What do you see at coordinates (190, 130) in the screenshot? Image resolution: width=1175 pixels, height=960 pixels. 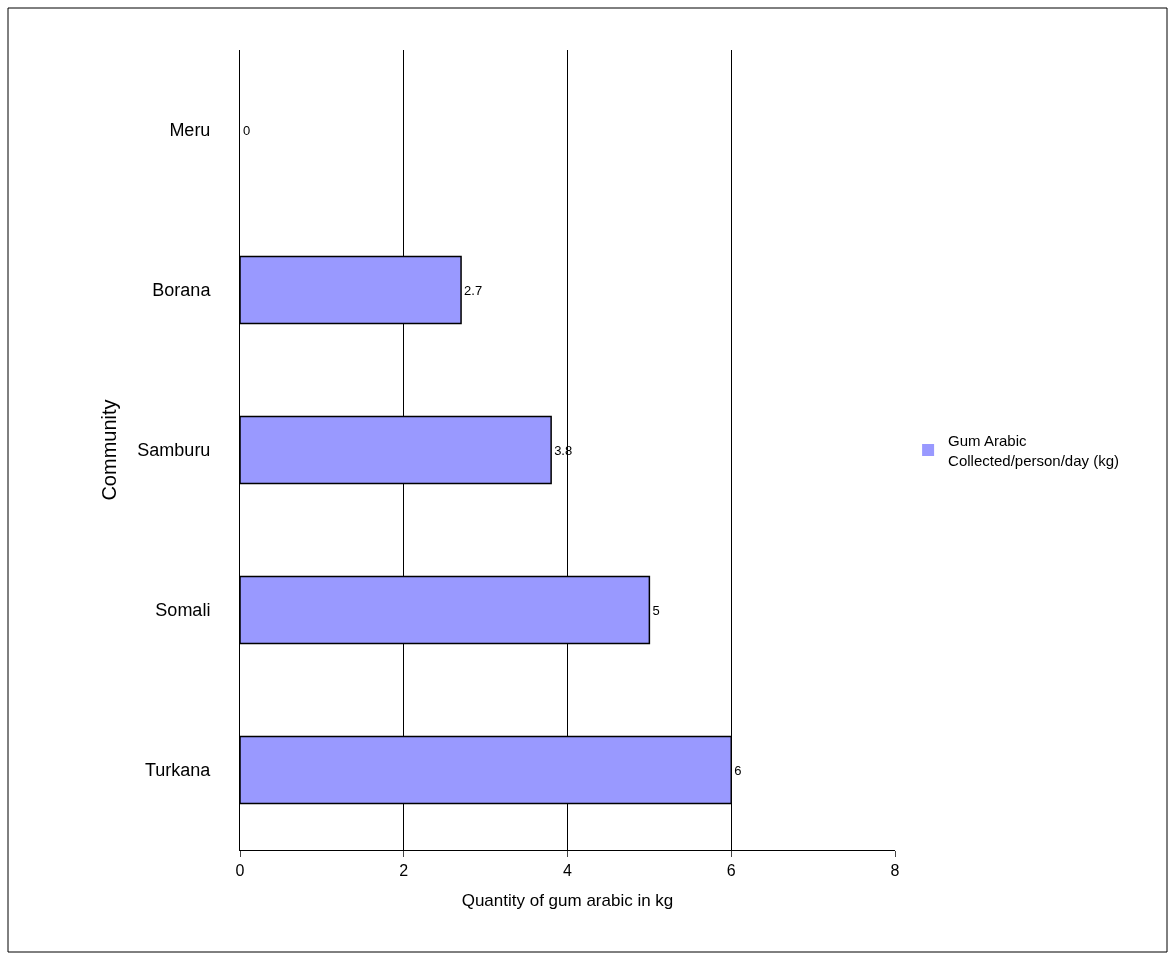 I see `y-tick-label: Meru` at bounding box center [190, 130].